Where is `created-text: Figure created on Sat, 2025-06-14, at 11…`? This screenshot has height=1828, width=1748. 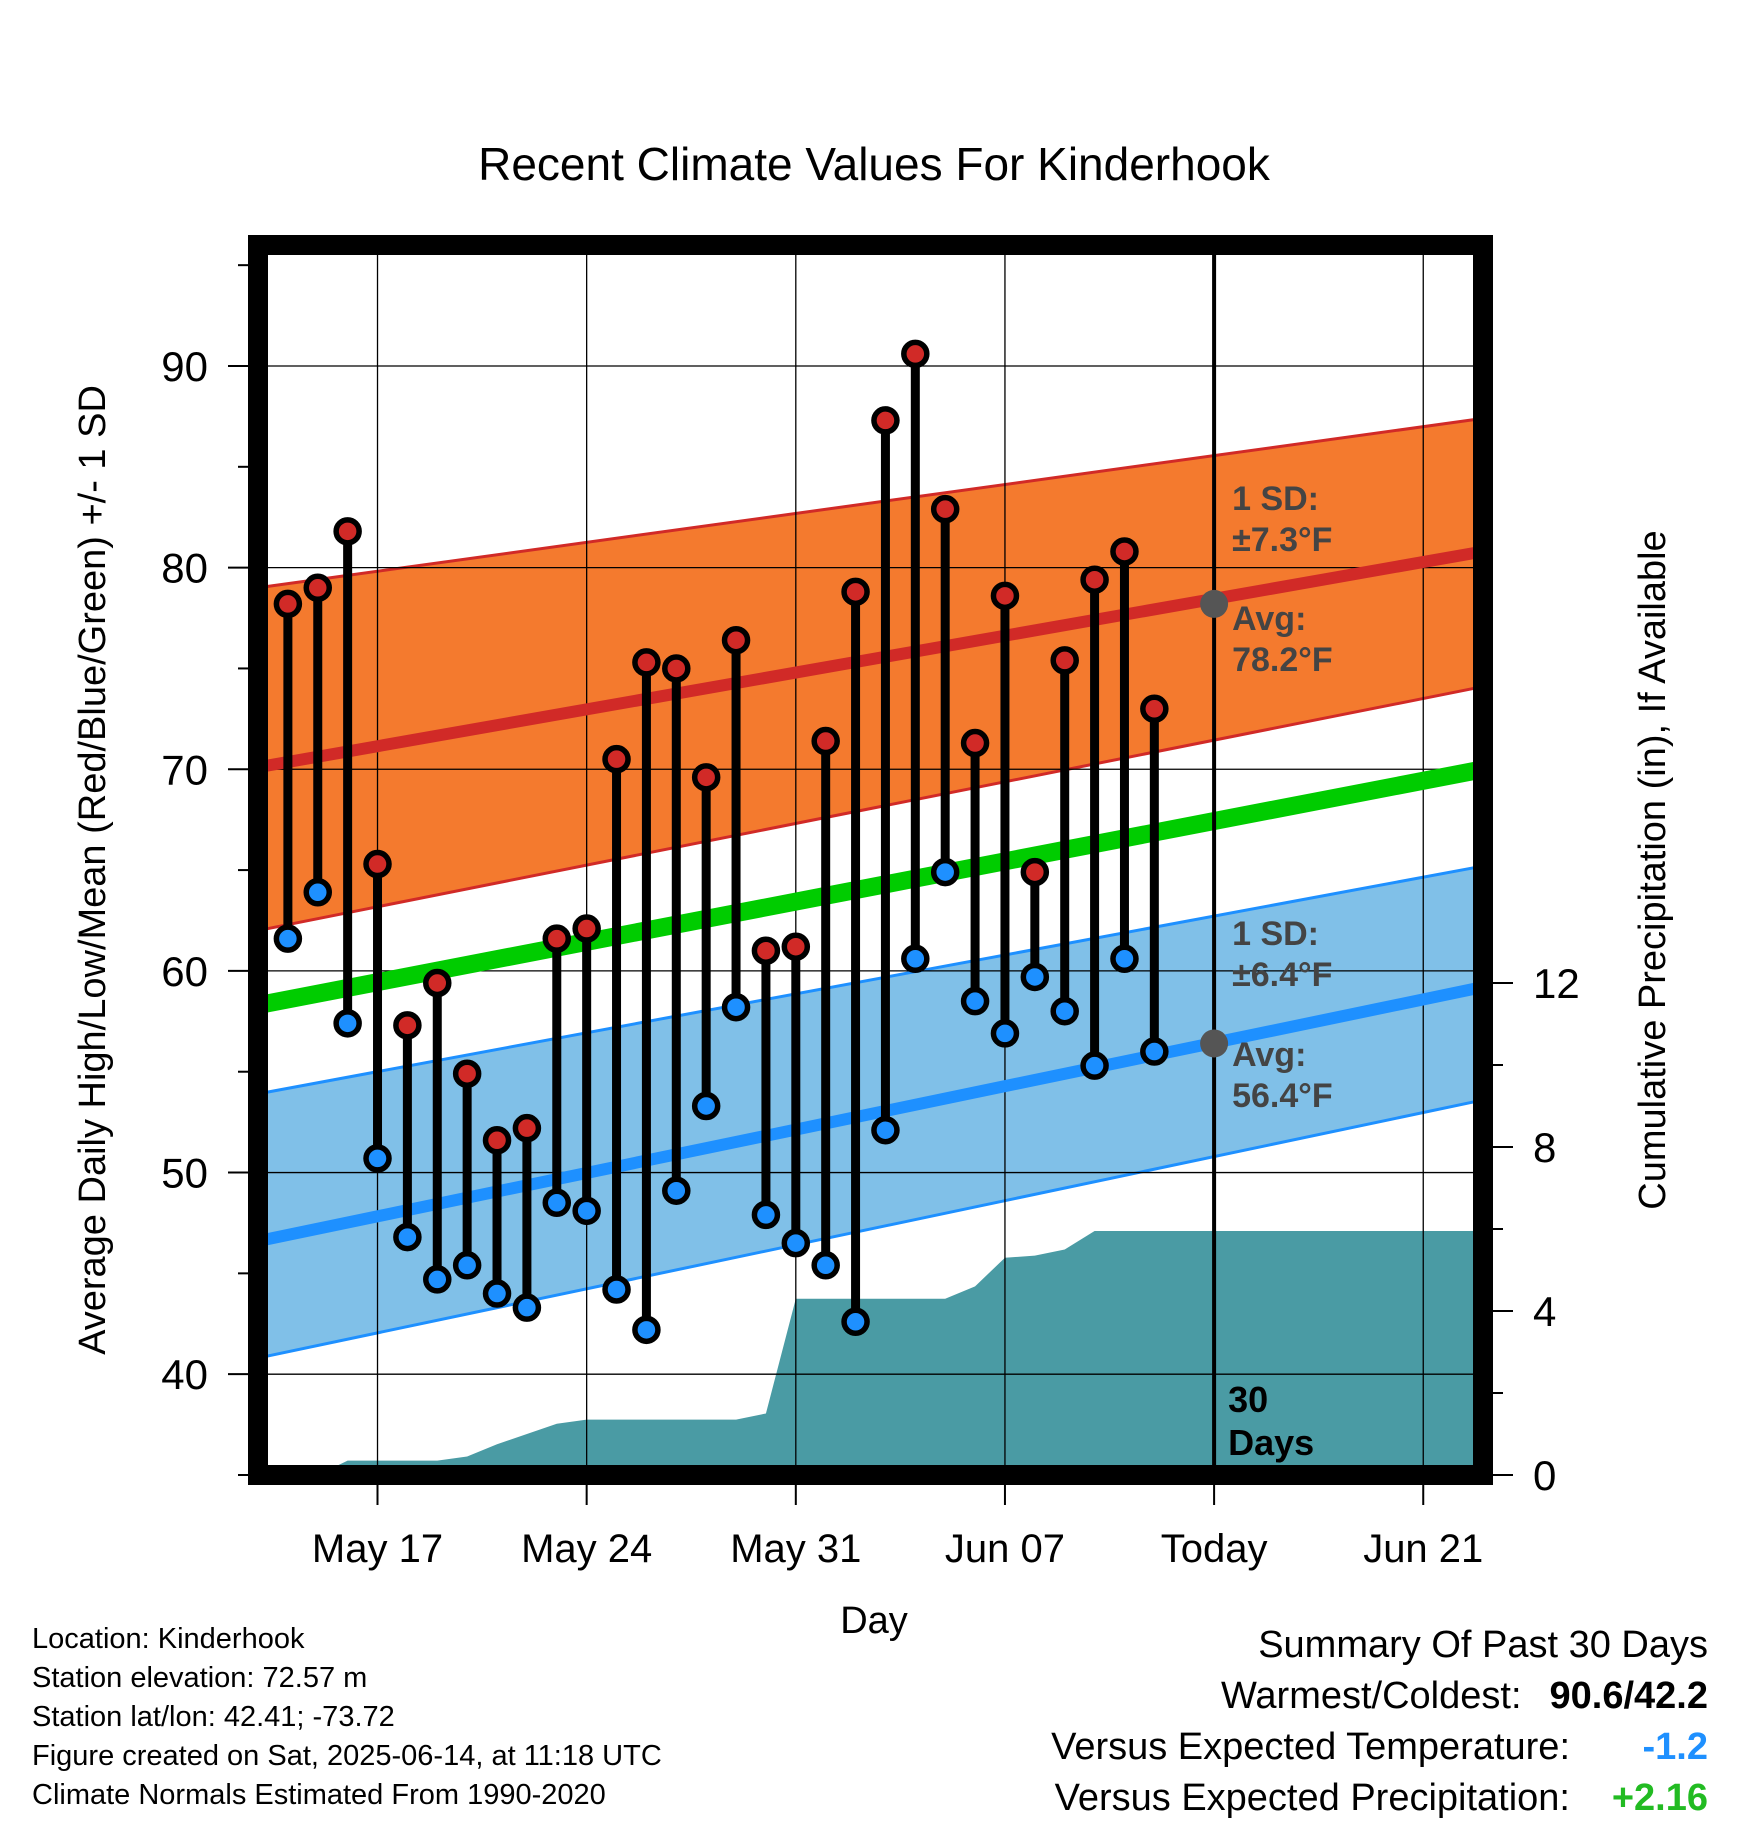 created-text: Figure created on Sat, 2025-06-14, at 11… is located at coordinates (347, 1756).